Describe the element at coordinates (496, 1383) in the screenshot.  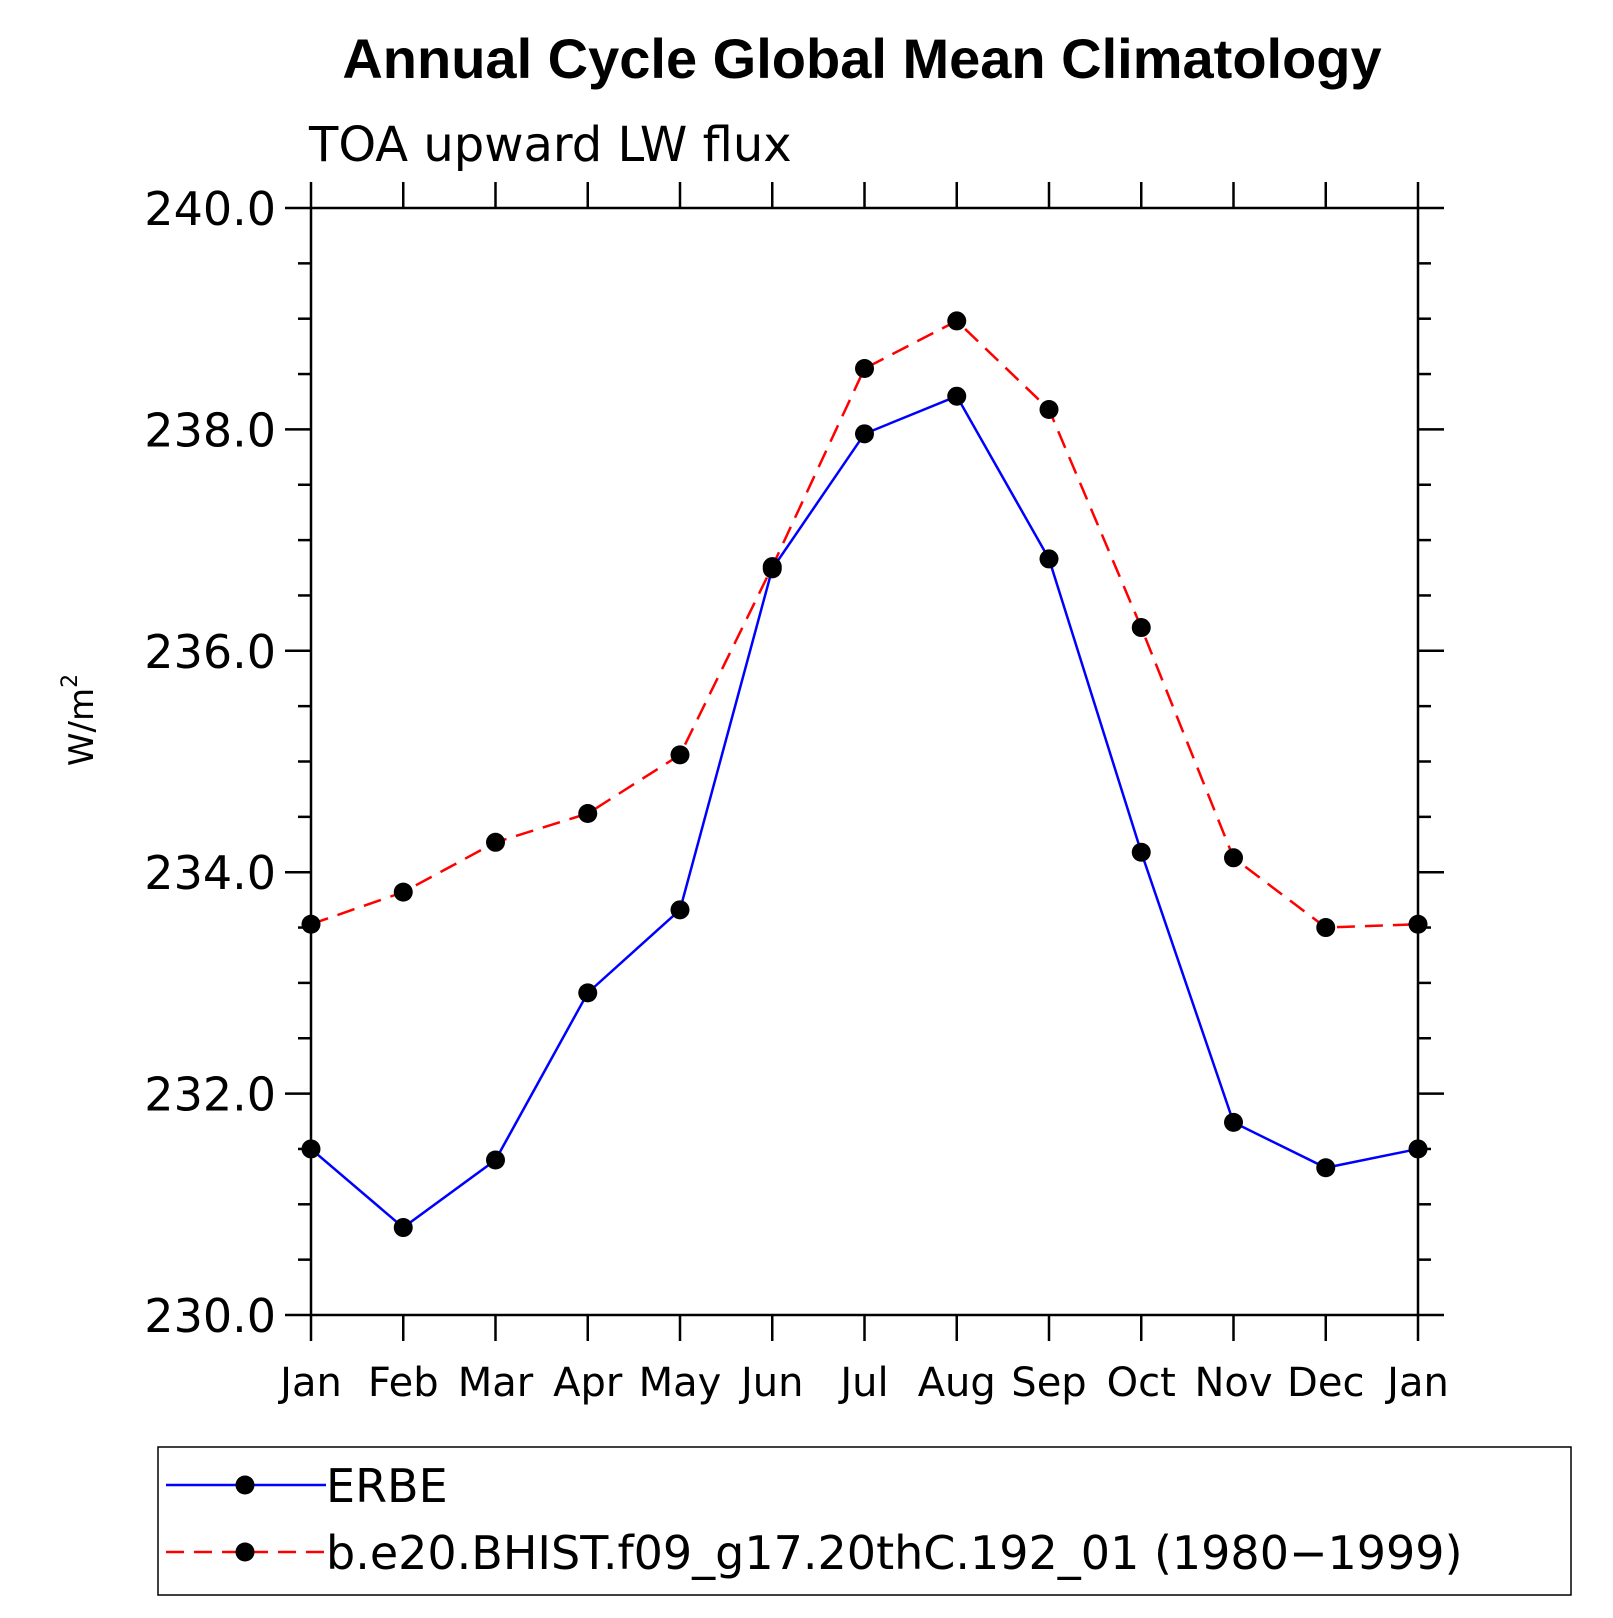
I see `x-tick-label: Mar` at that location.